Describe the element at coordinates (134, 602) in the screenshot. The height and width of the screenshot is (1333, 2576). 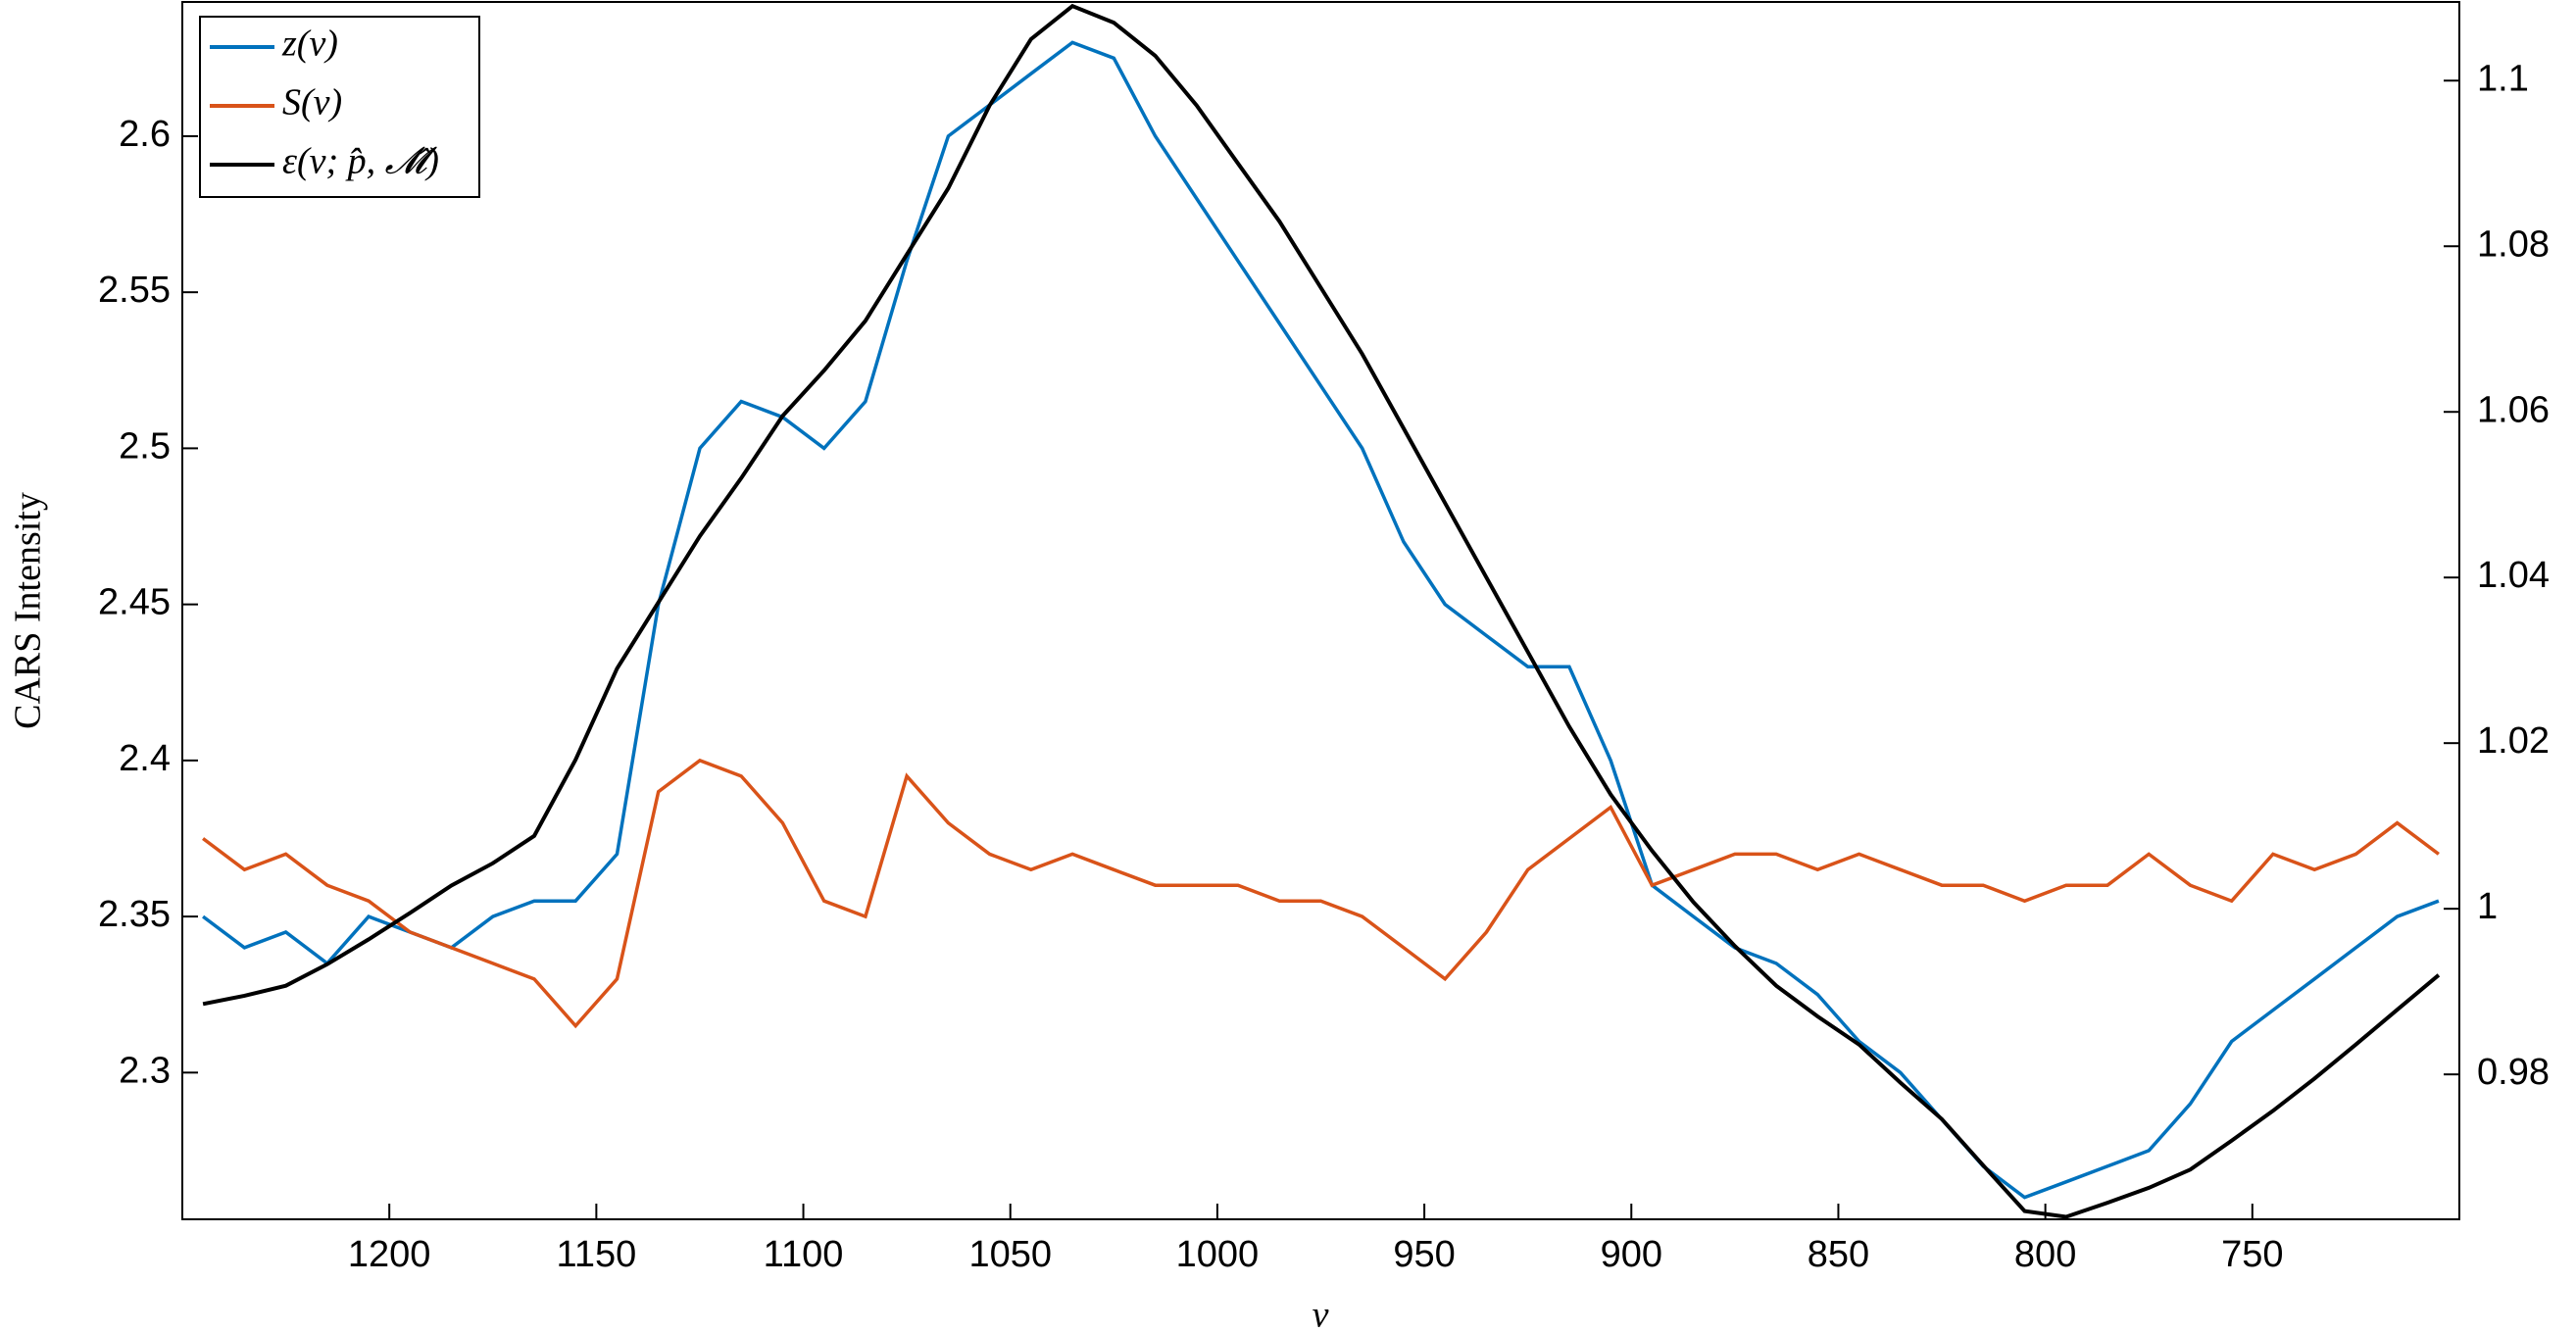
I see `y-tick-label: 2.45` at that location.